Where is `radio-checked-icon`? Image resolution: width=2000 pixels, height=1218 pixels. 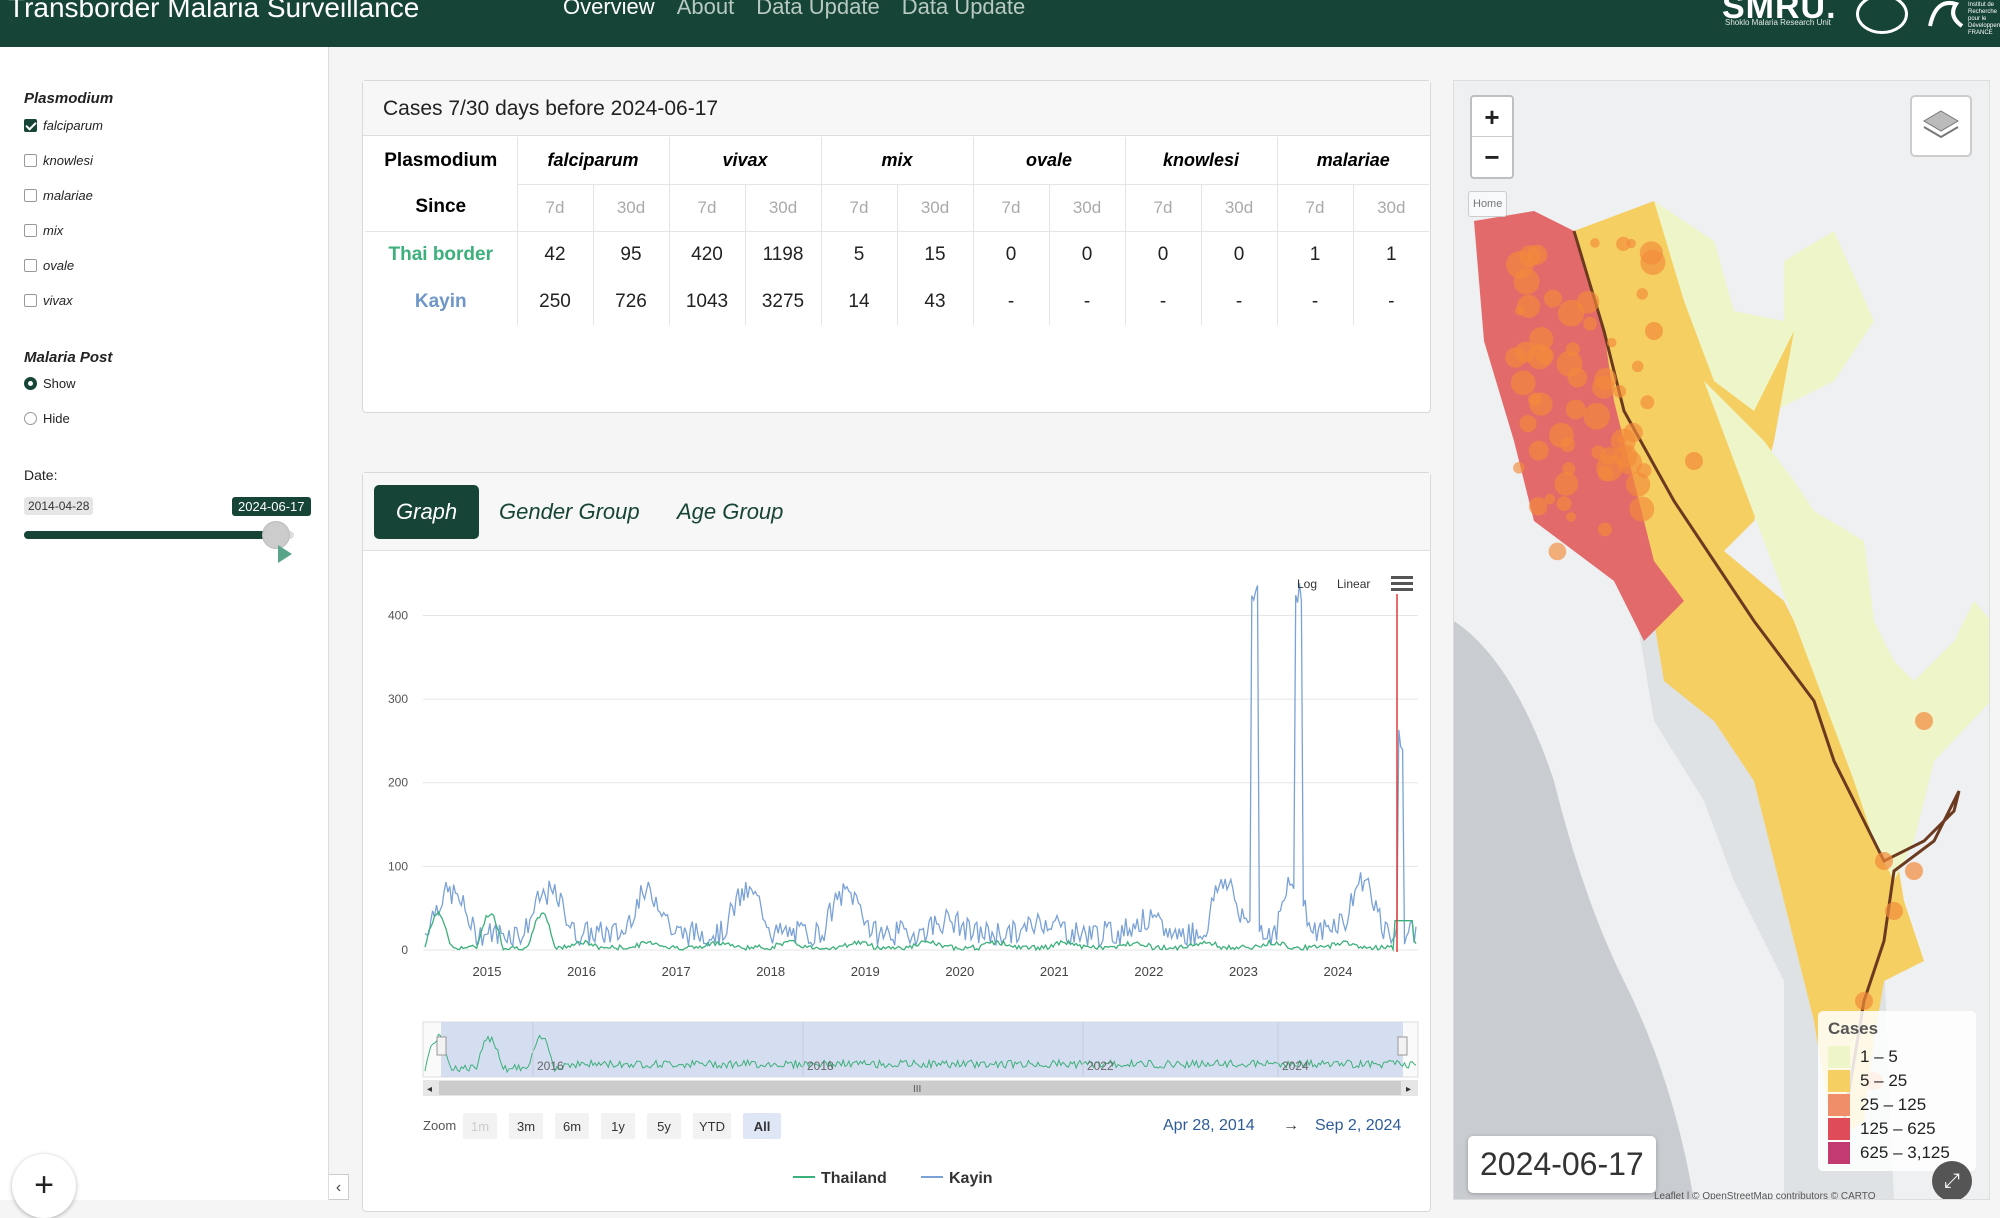 radio-checked-icon is located at coordinates (30, 383).